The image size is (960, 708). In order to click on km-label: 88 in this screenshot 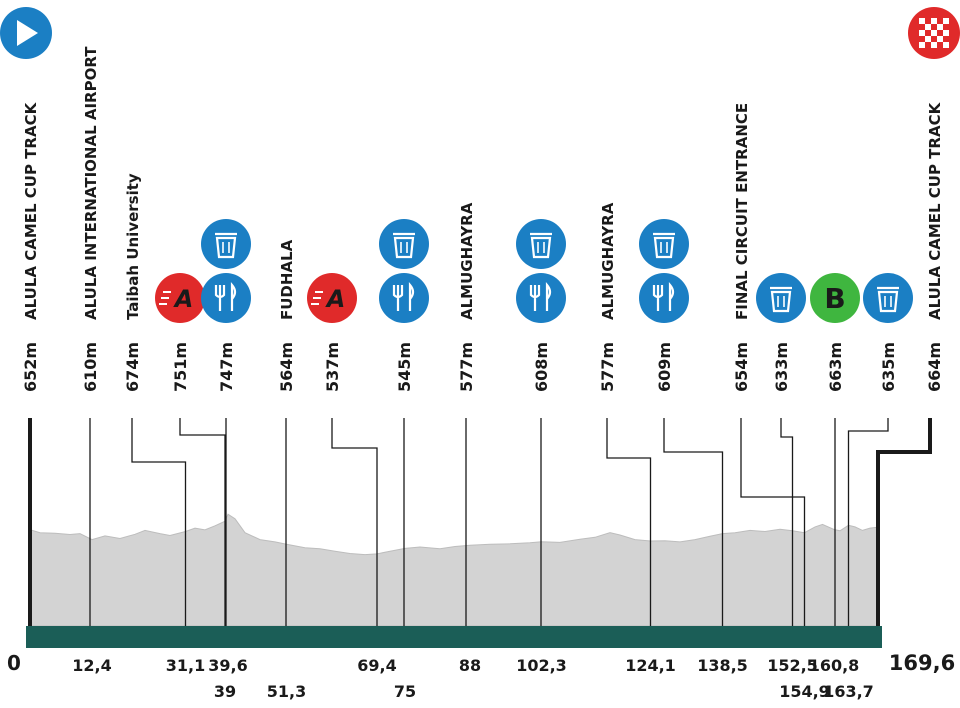, I will do `click(470, 665)`.